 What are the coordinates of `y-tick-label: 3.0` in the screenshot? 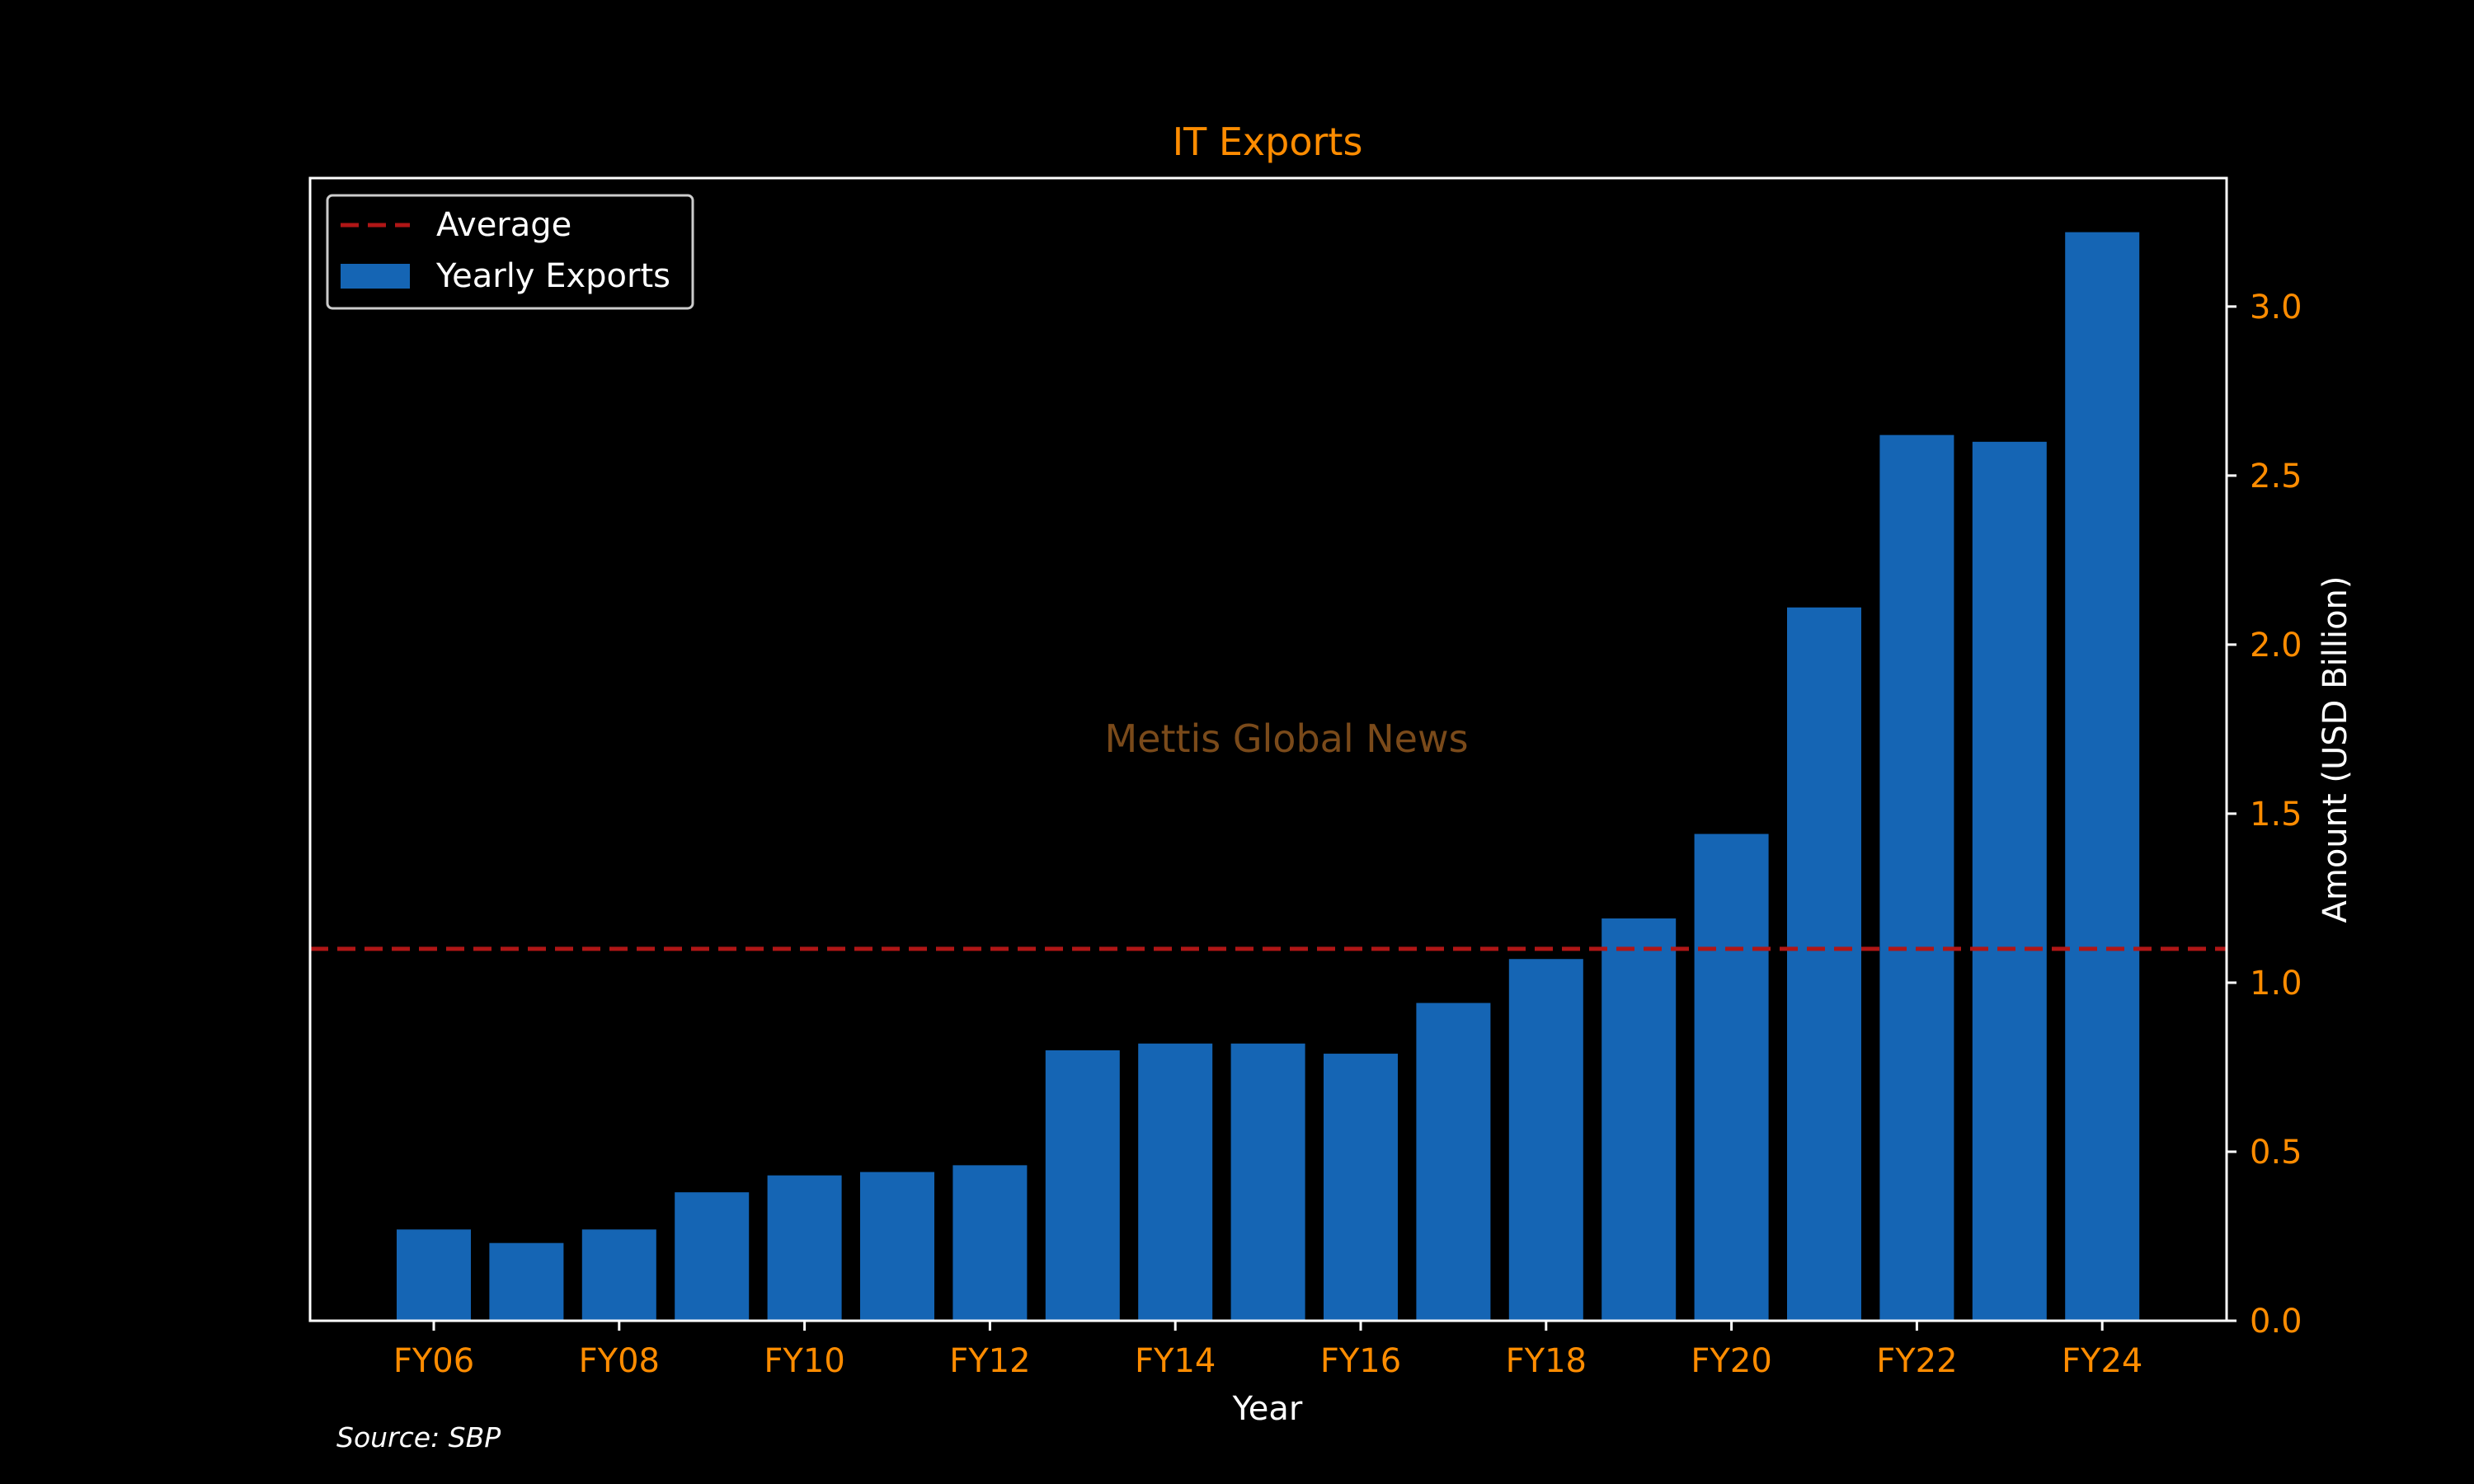 It's located at (2276, 307).